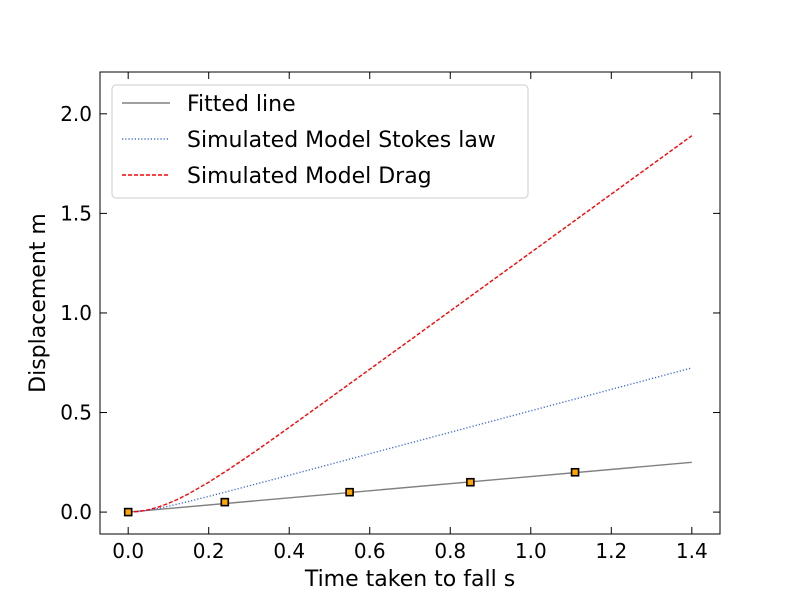  Describe the element at coordinates (531, 551) in the screenshot. I see `x-tick-label: 1.0` at that location.